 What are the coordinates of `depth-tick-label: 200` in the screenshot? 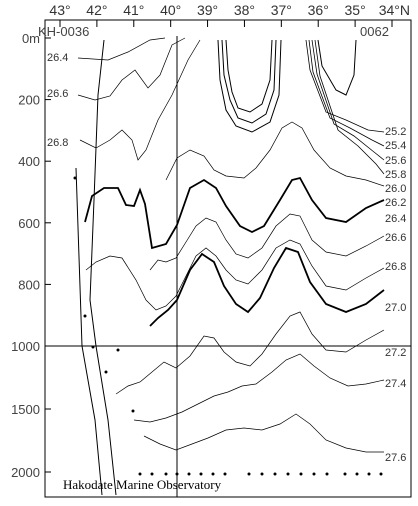 It's located at (29, 100).